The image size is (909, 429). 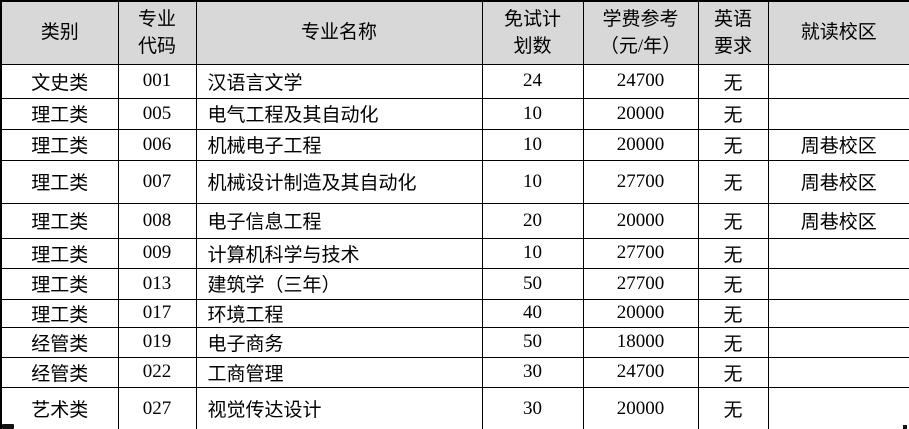 I want to click on header-label: 英语, so click(x=732, y=19).